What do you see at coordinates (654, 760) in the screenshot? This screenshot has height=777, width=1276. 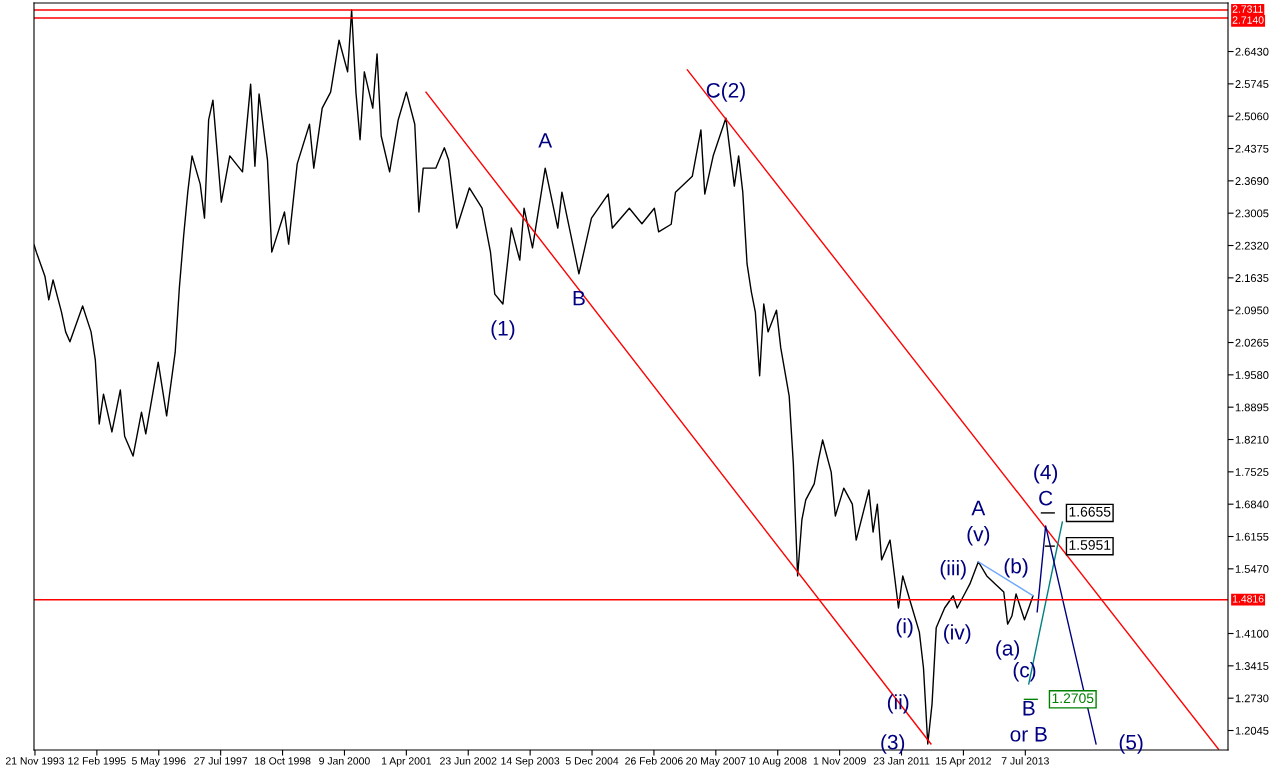 I see `x-tick-label: 26 Feb 2006` at bounding box center [654, 760].